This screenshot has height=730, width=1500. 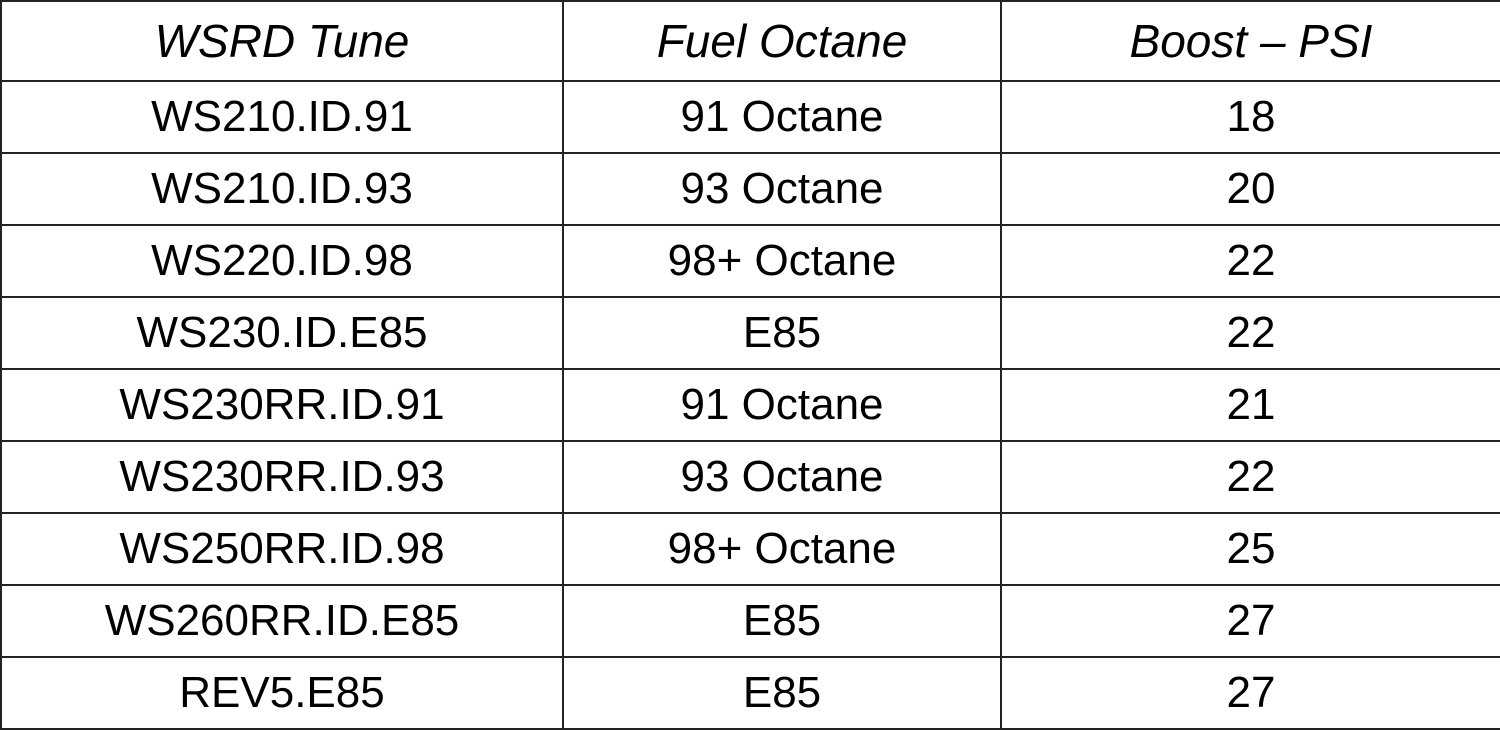 What do you see at coordinates (282, 41) in the screenshot?
I see `header-wsrd-tune: WSRD Tune` at bounding box center [282, 41].